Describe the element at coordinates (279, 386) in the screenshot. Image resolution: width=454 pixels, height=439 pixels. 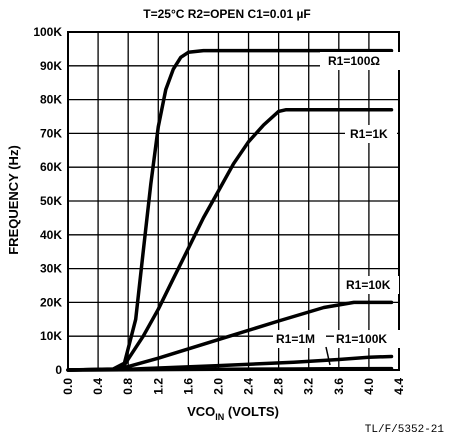
I see `x-tick-label: 2.8` at that location.